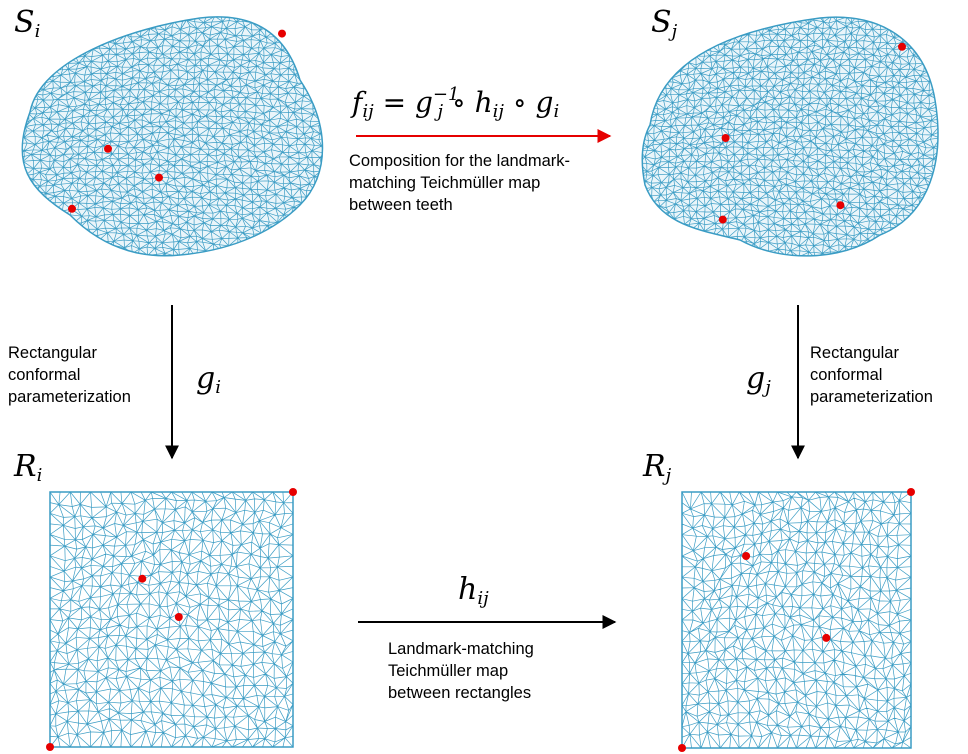  I want to click on landmarks-i, so click(177, 121).